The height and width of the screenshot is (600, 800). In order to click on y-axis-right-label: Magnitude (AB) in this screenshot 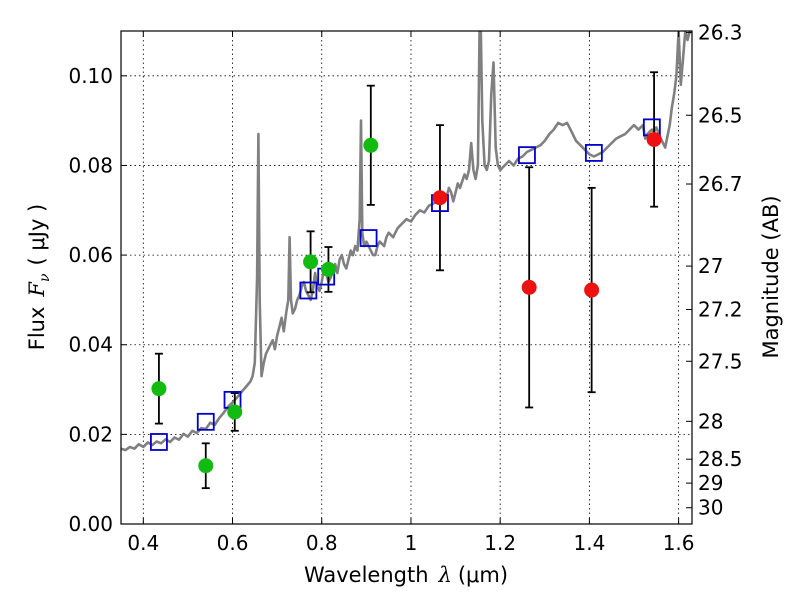, I will do `click(771, 276)`.